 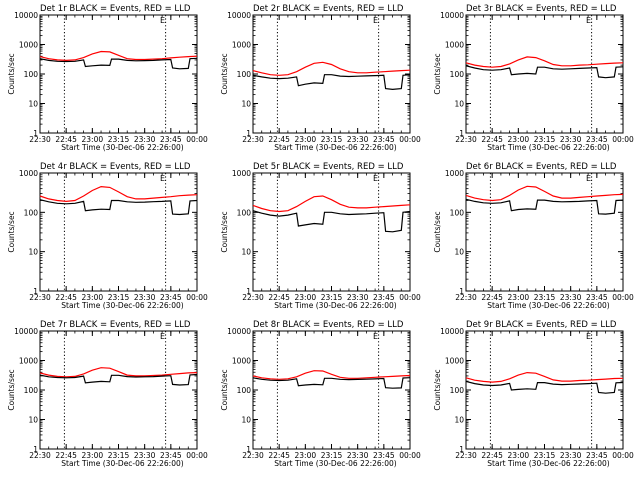 What do you see at coordinates (541, 9) in the screenshot?
I see `panel-title: Det 3r BLACK = Events, RED = LLD` at bounding box center [541, 9].